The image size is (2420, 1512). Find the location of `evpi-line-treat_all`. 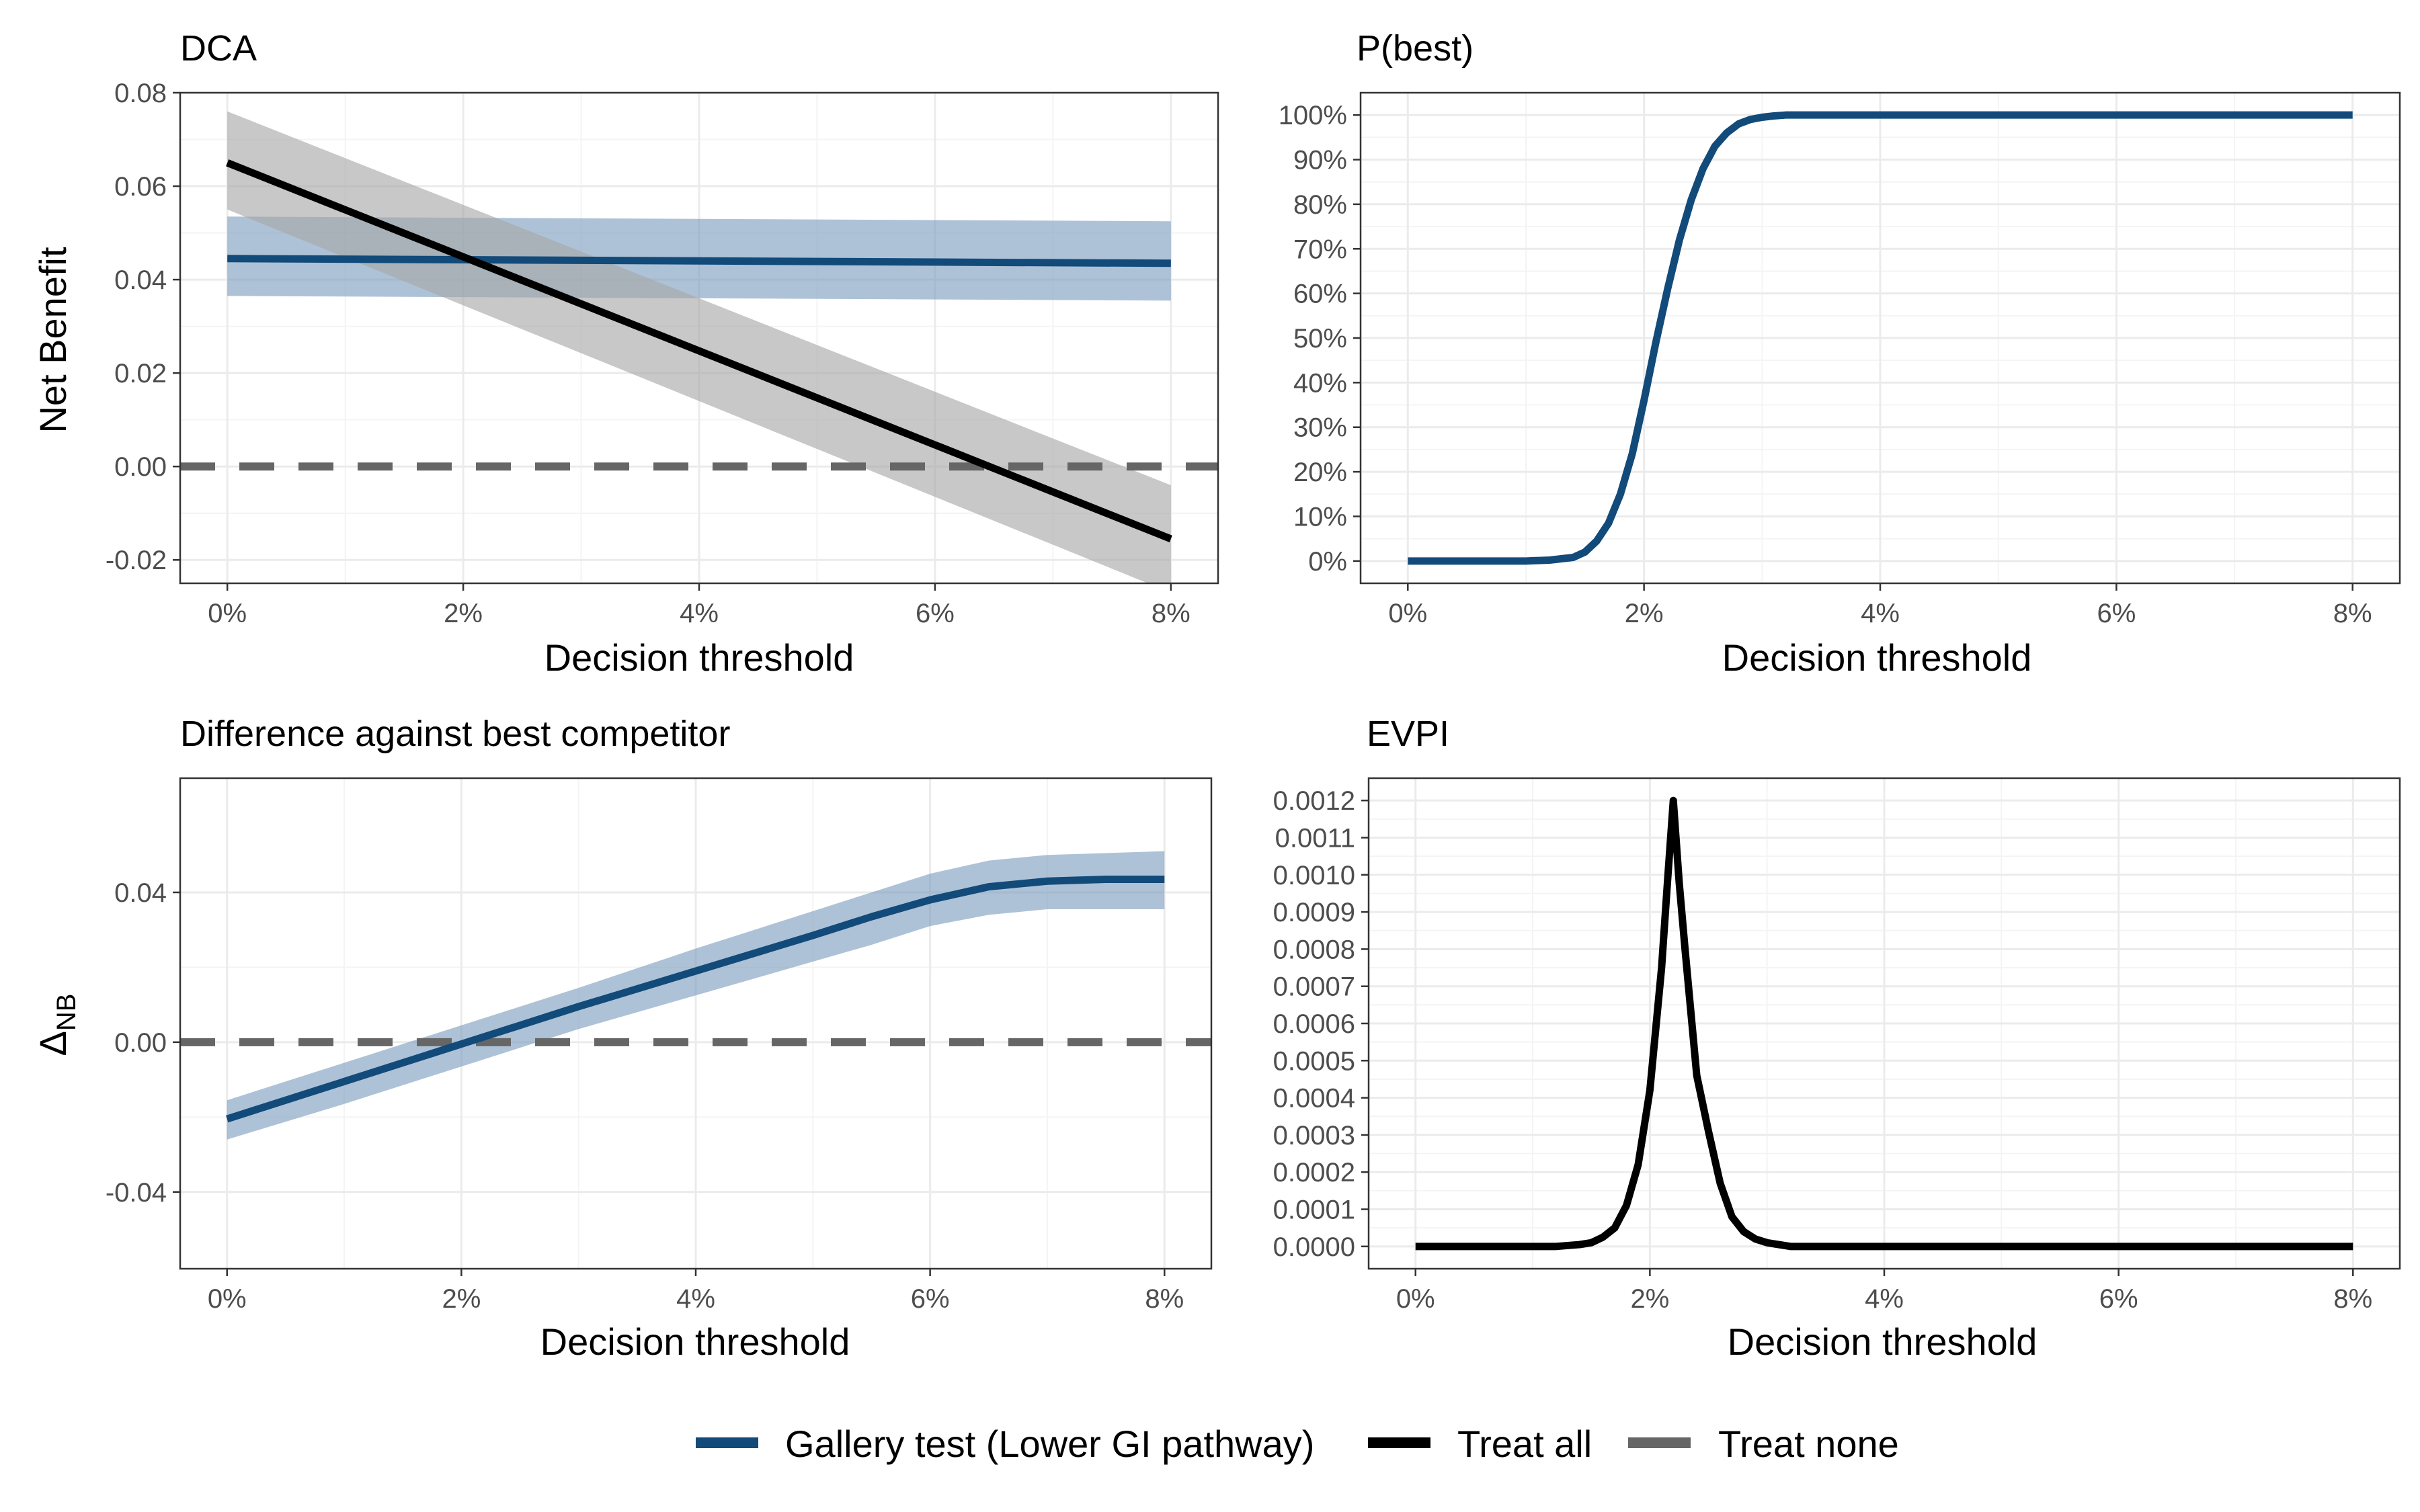

evpi-line-treat_all is located at coordinates (1884, 1023).